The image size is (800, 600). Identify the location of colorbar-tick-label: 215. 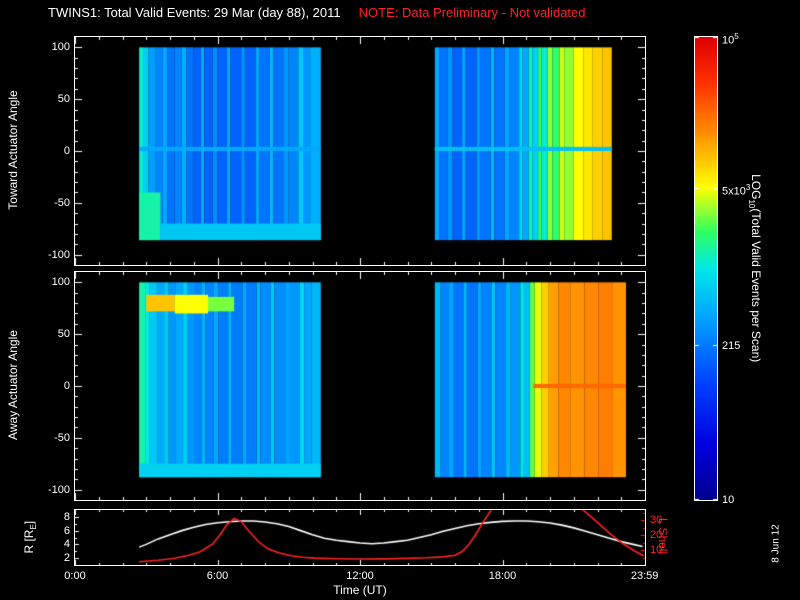
(731, 346).